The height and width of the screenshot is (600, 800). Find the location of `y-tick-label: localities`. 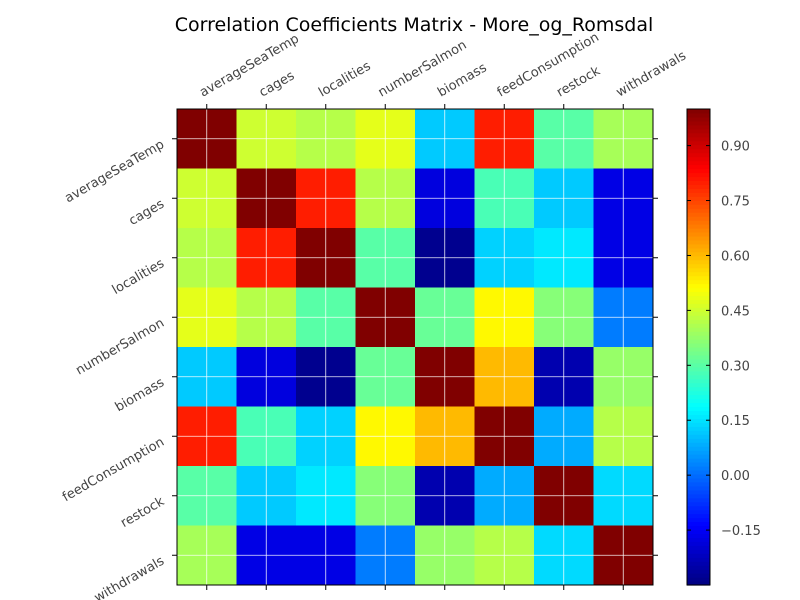

y-tick-label: localities is located at coordinates (138, 277).